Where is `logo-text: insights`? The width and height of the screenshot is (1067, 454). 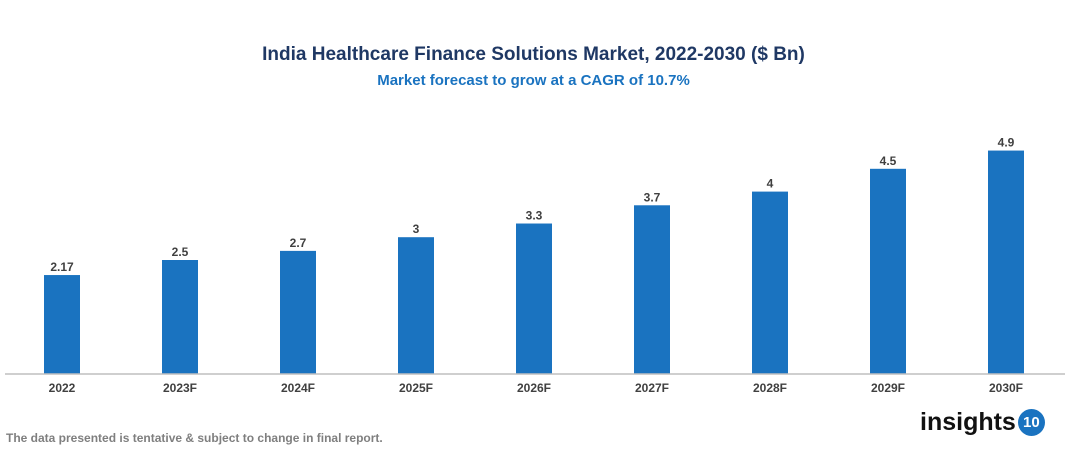 logo-text: insights is located at coordinates (968, 422).